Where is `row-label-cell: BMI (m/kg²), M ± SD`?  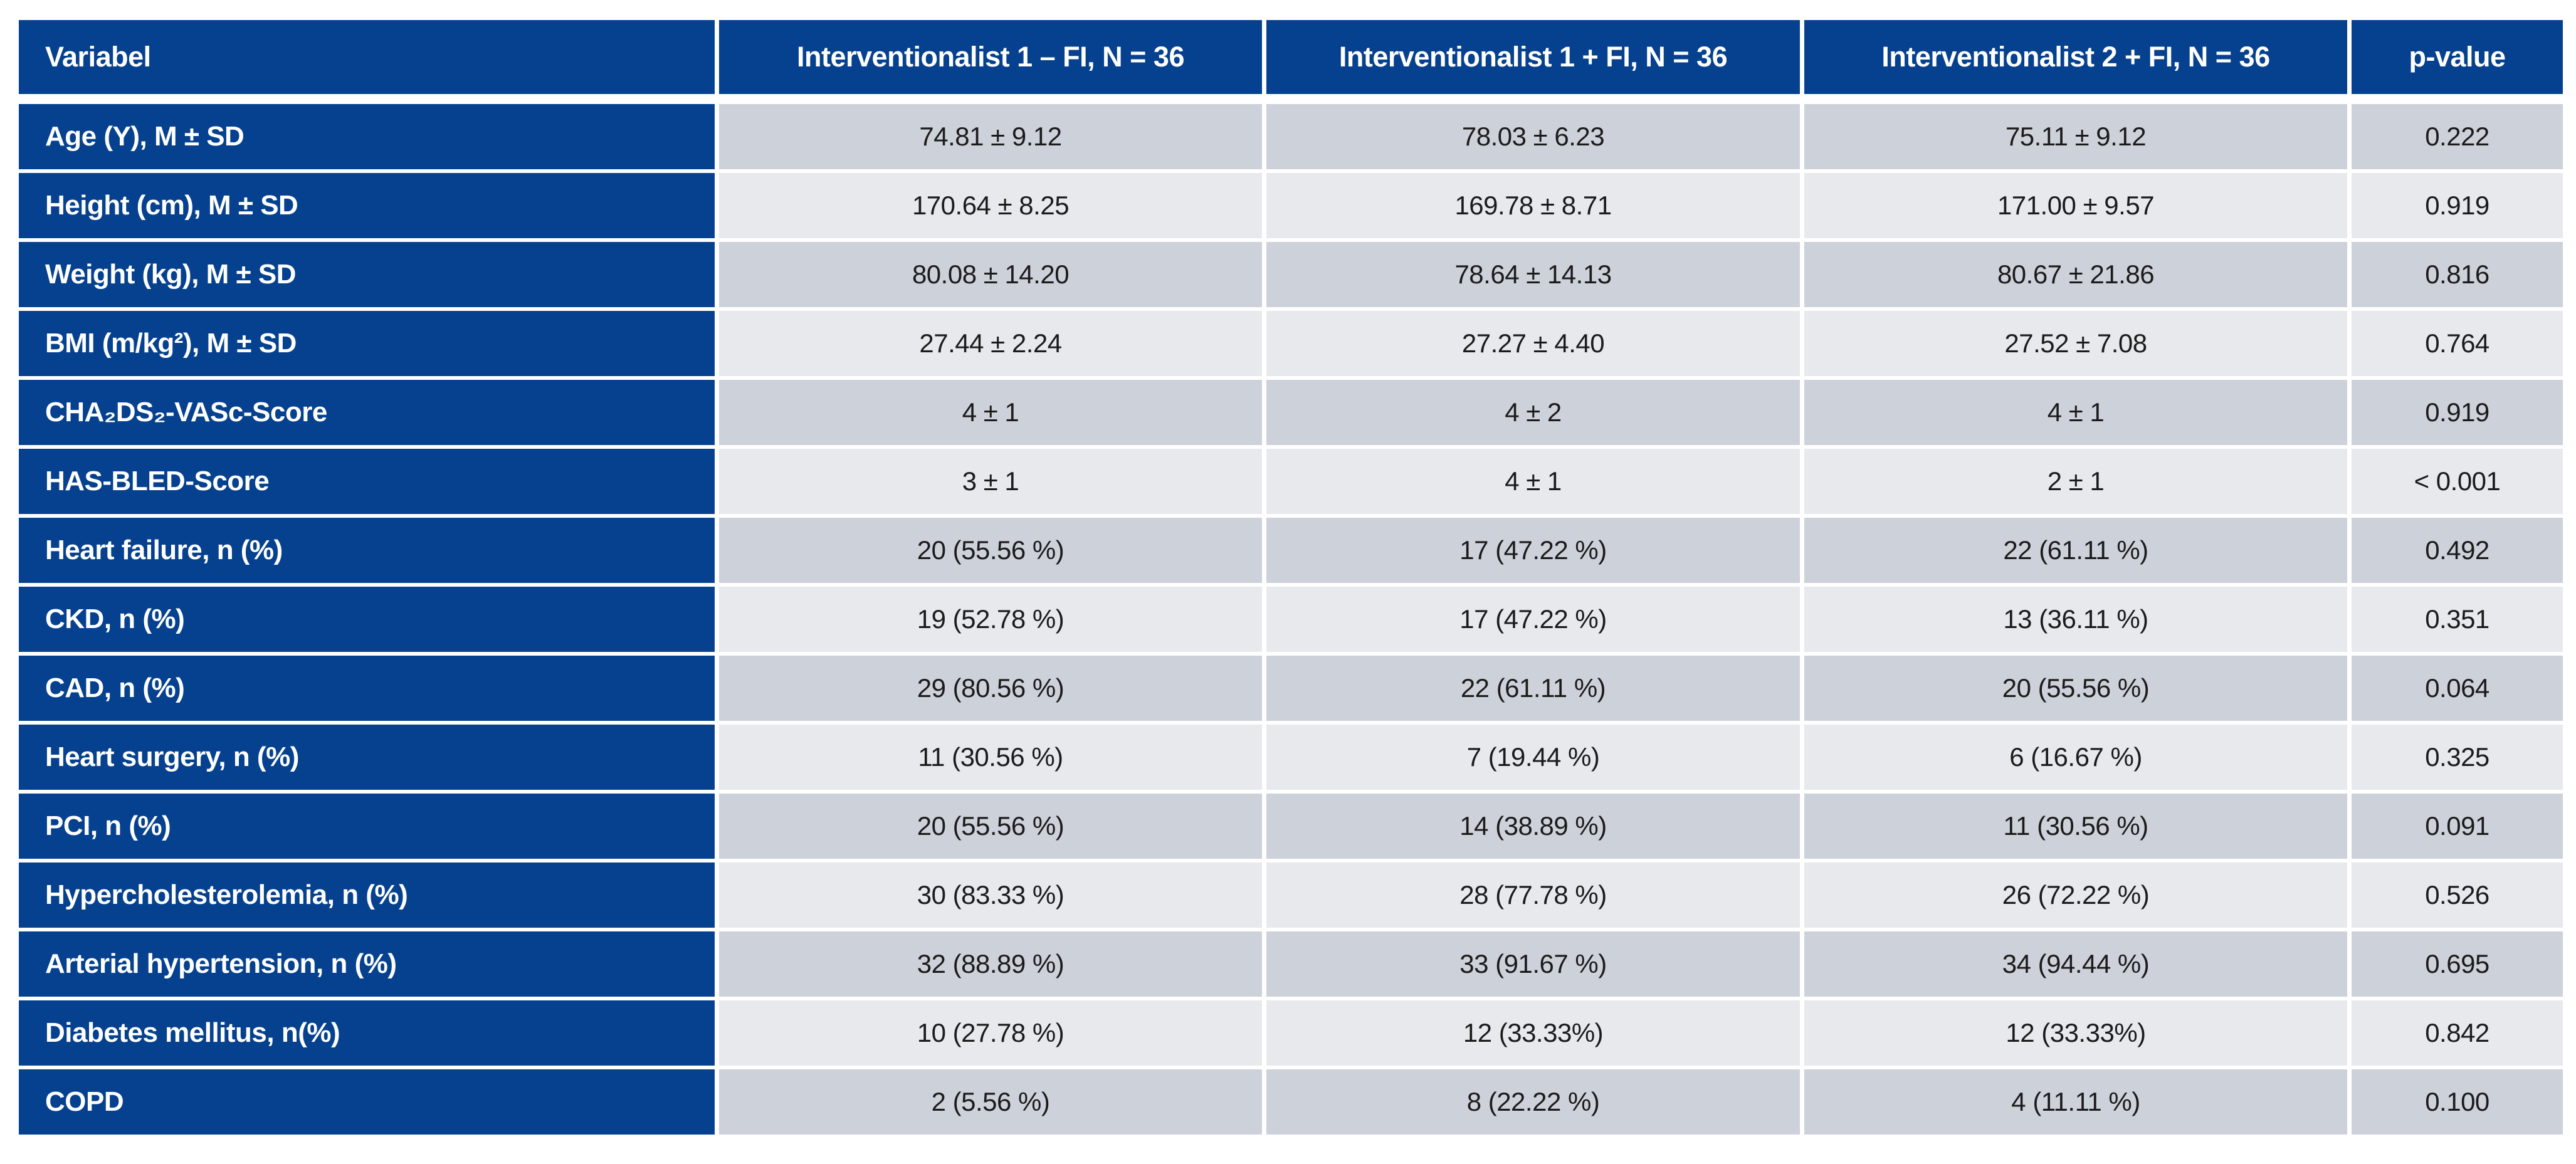 row-label-cell: BMI (m/kg²), M ± SD is located at coordinates (367, 343).